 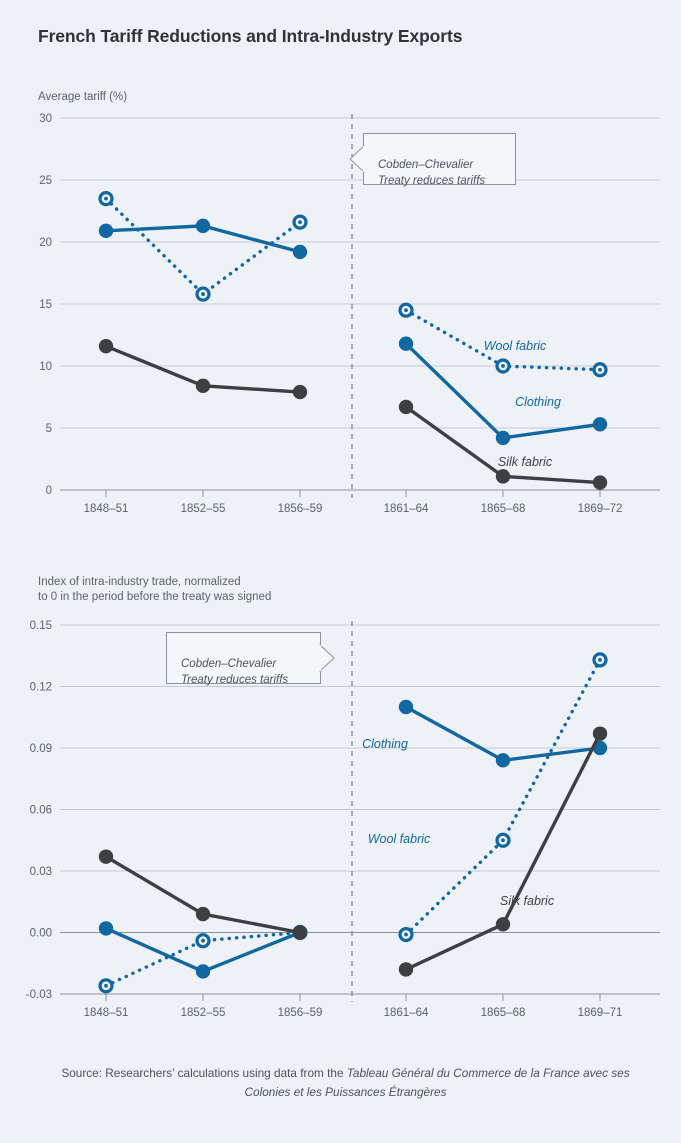 I want to click on y-axis-tick-label: 5, so click(x=49, y=429).